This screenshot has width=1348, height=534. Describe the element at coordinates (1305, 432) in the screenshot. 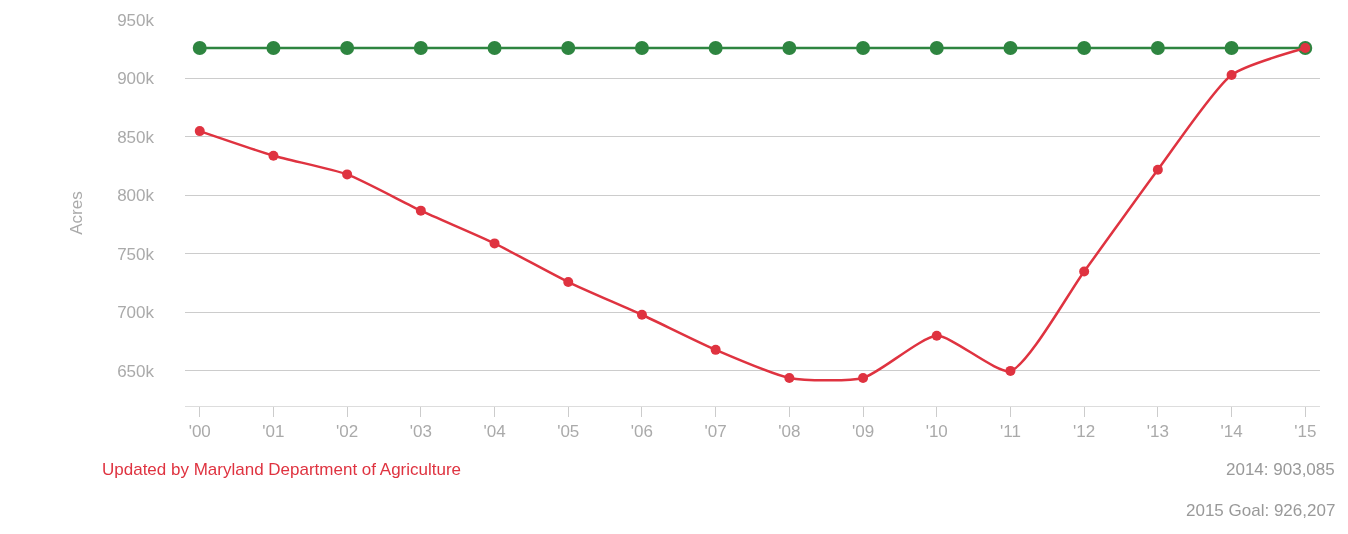

I see `x-tick-label: '15` at that location.